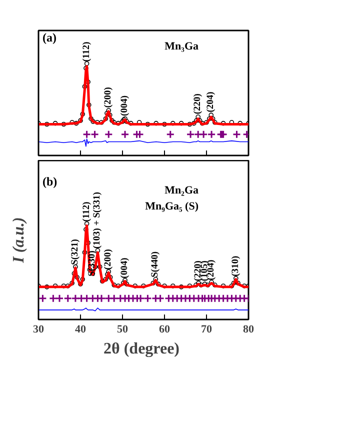 This screenshot has height=440, width=340. I want to click on text: Mn₂Ga, so click(181, 190).